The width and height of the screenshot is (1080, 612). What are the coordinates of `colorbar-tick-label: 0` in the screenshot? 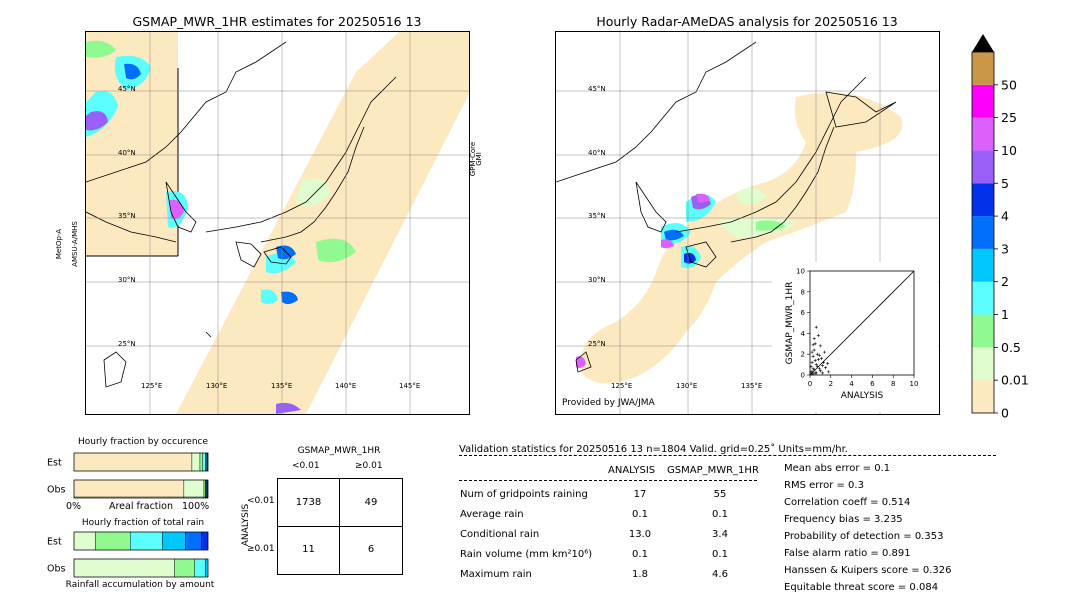 It's located at (1005, 412).